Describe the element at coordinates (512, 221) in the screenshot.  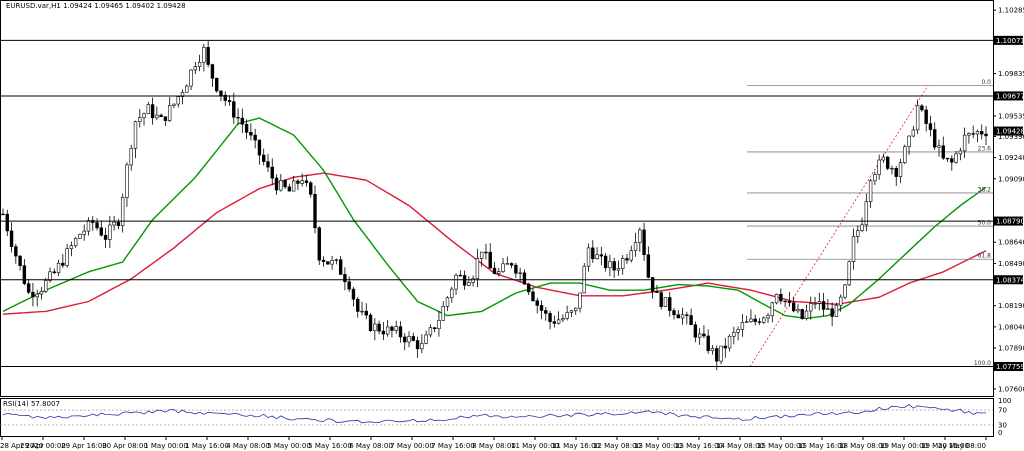
I see `price-level: 1.08790` at that location.